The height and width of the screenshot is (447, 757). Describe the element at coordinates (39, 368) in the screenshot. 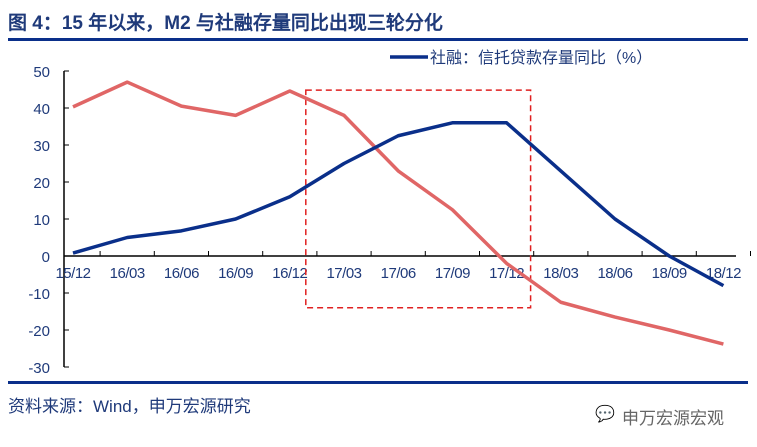

I see `y-tick-label: -30` at that location.